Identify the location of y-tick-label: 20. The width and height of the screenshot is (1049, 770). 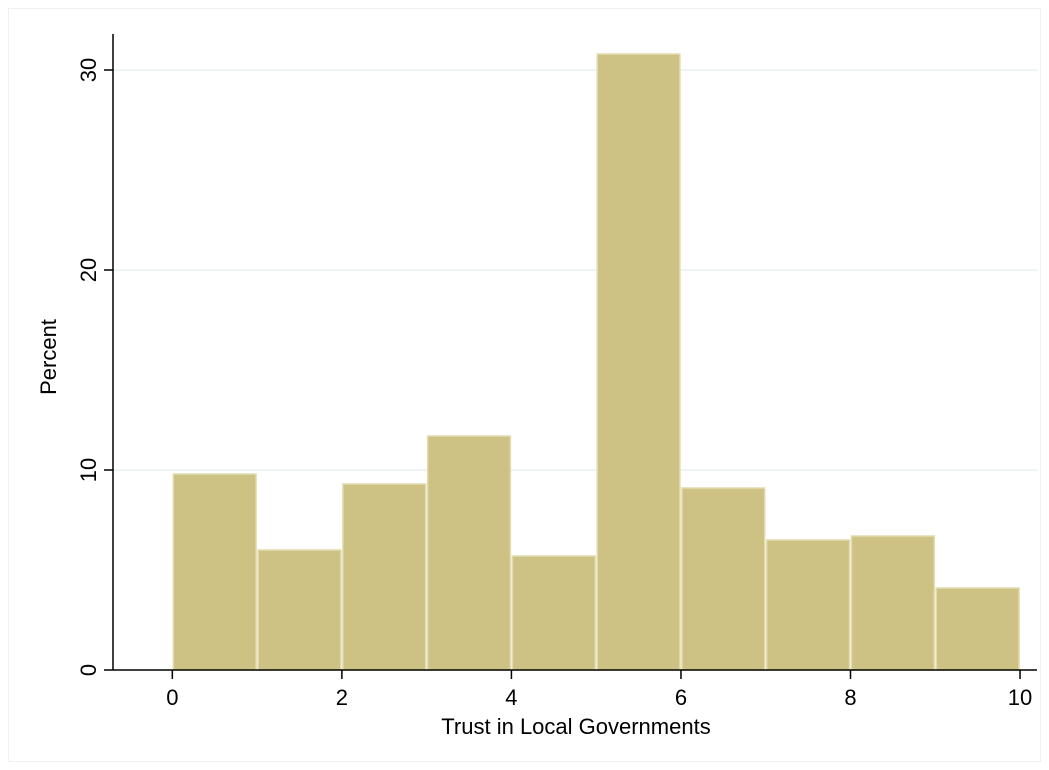
(88, 270).